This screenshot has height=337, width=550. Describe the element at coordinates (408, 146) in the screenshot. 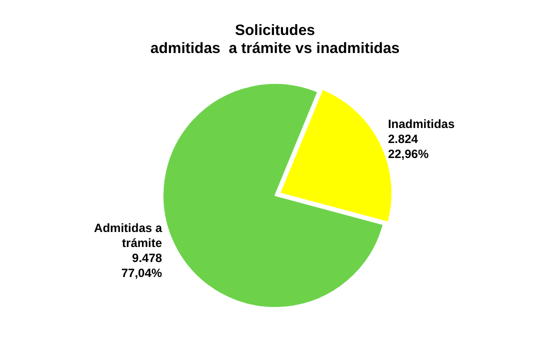

I see `data-label: 2.824 22,96%` at that location.